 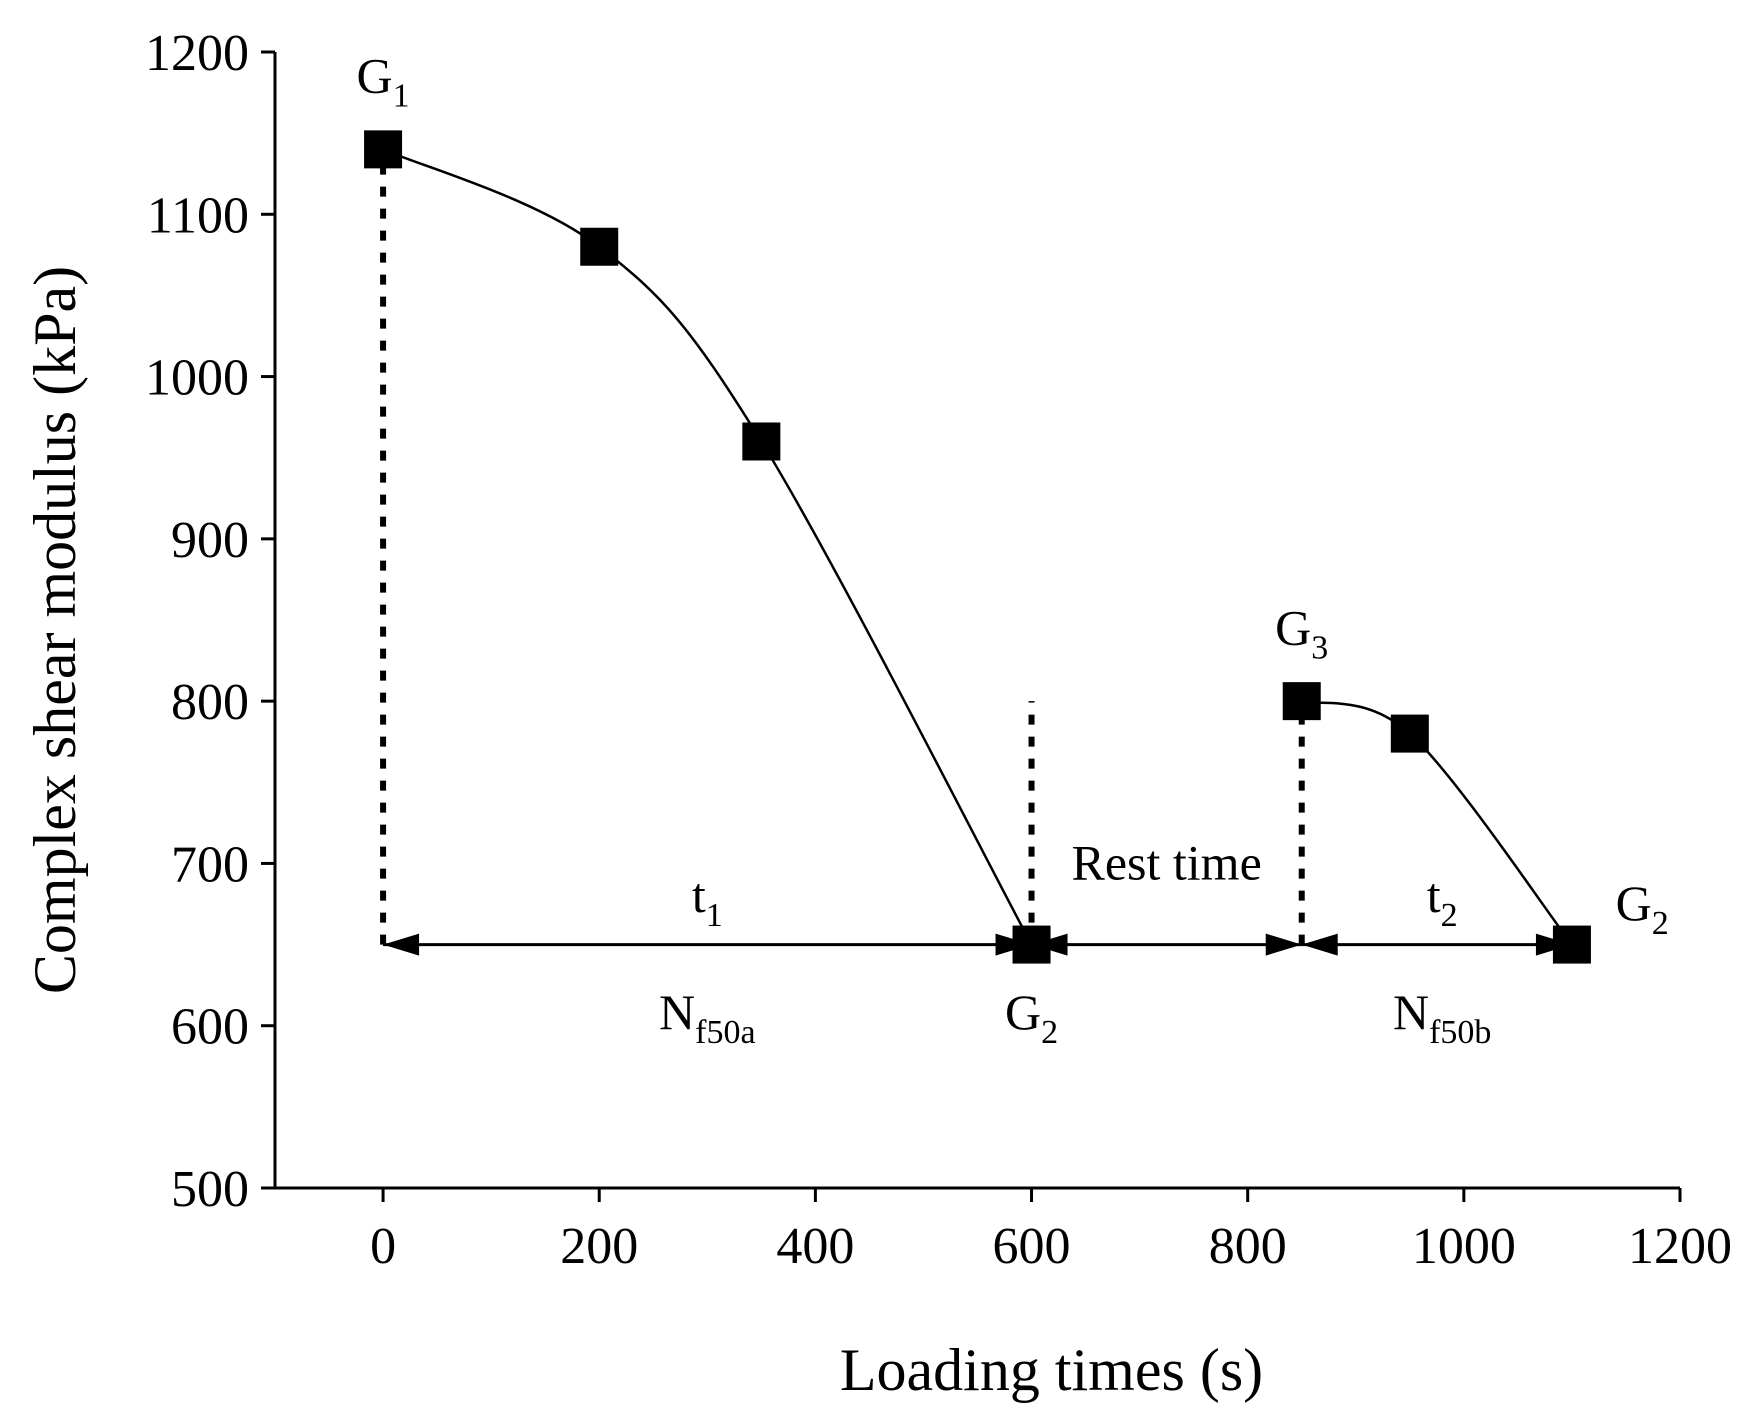 What do you see at coordinates (197, 53) in the screenshot?
I see `y-tick-label: 1200` at bounding box center [197, 53].